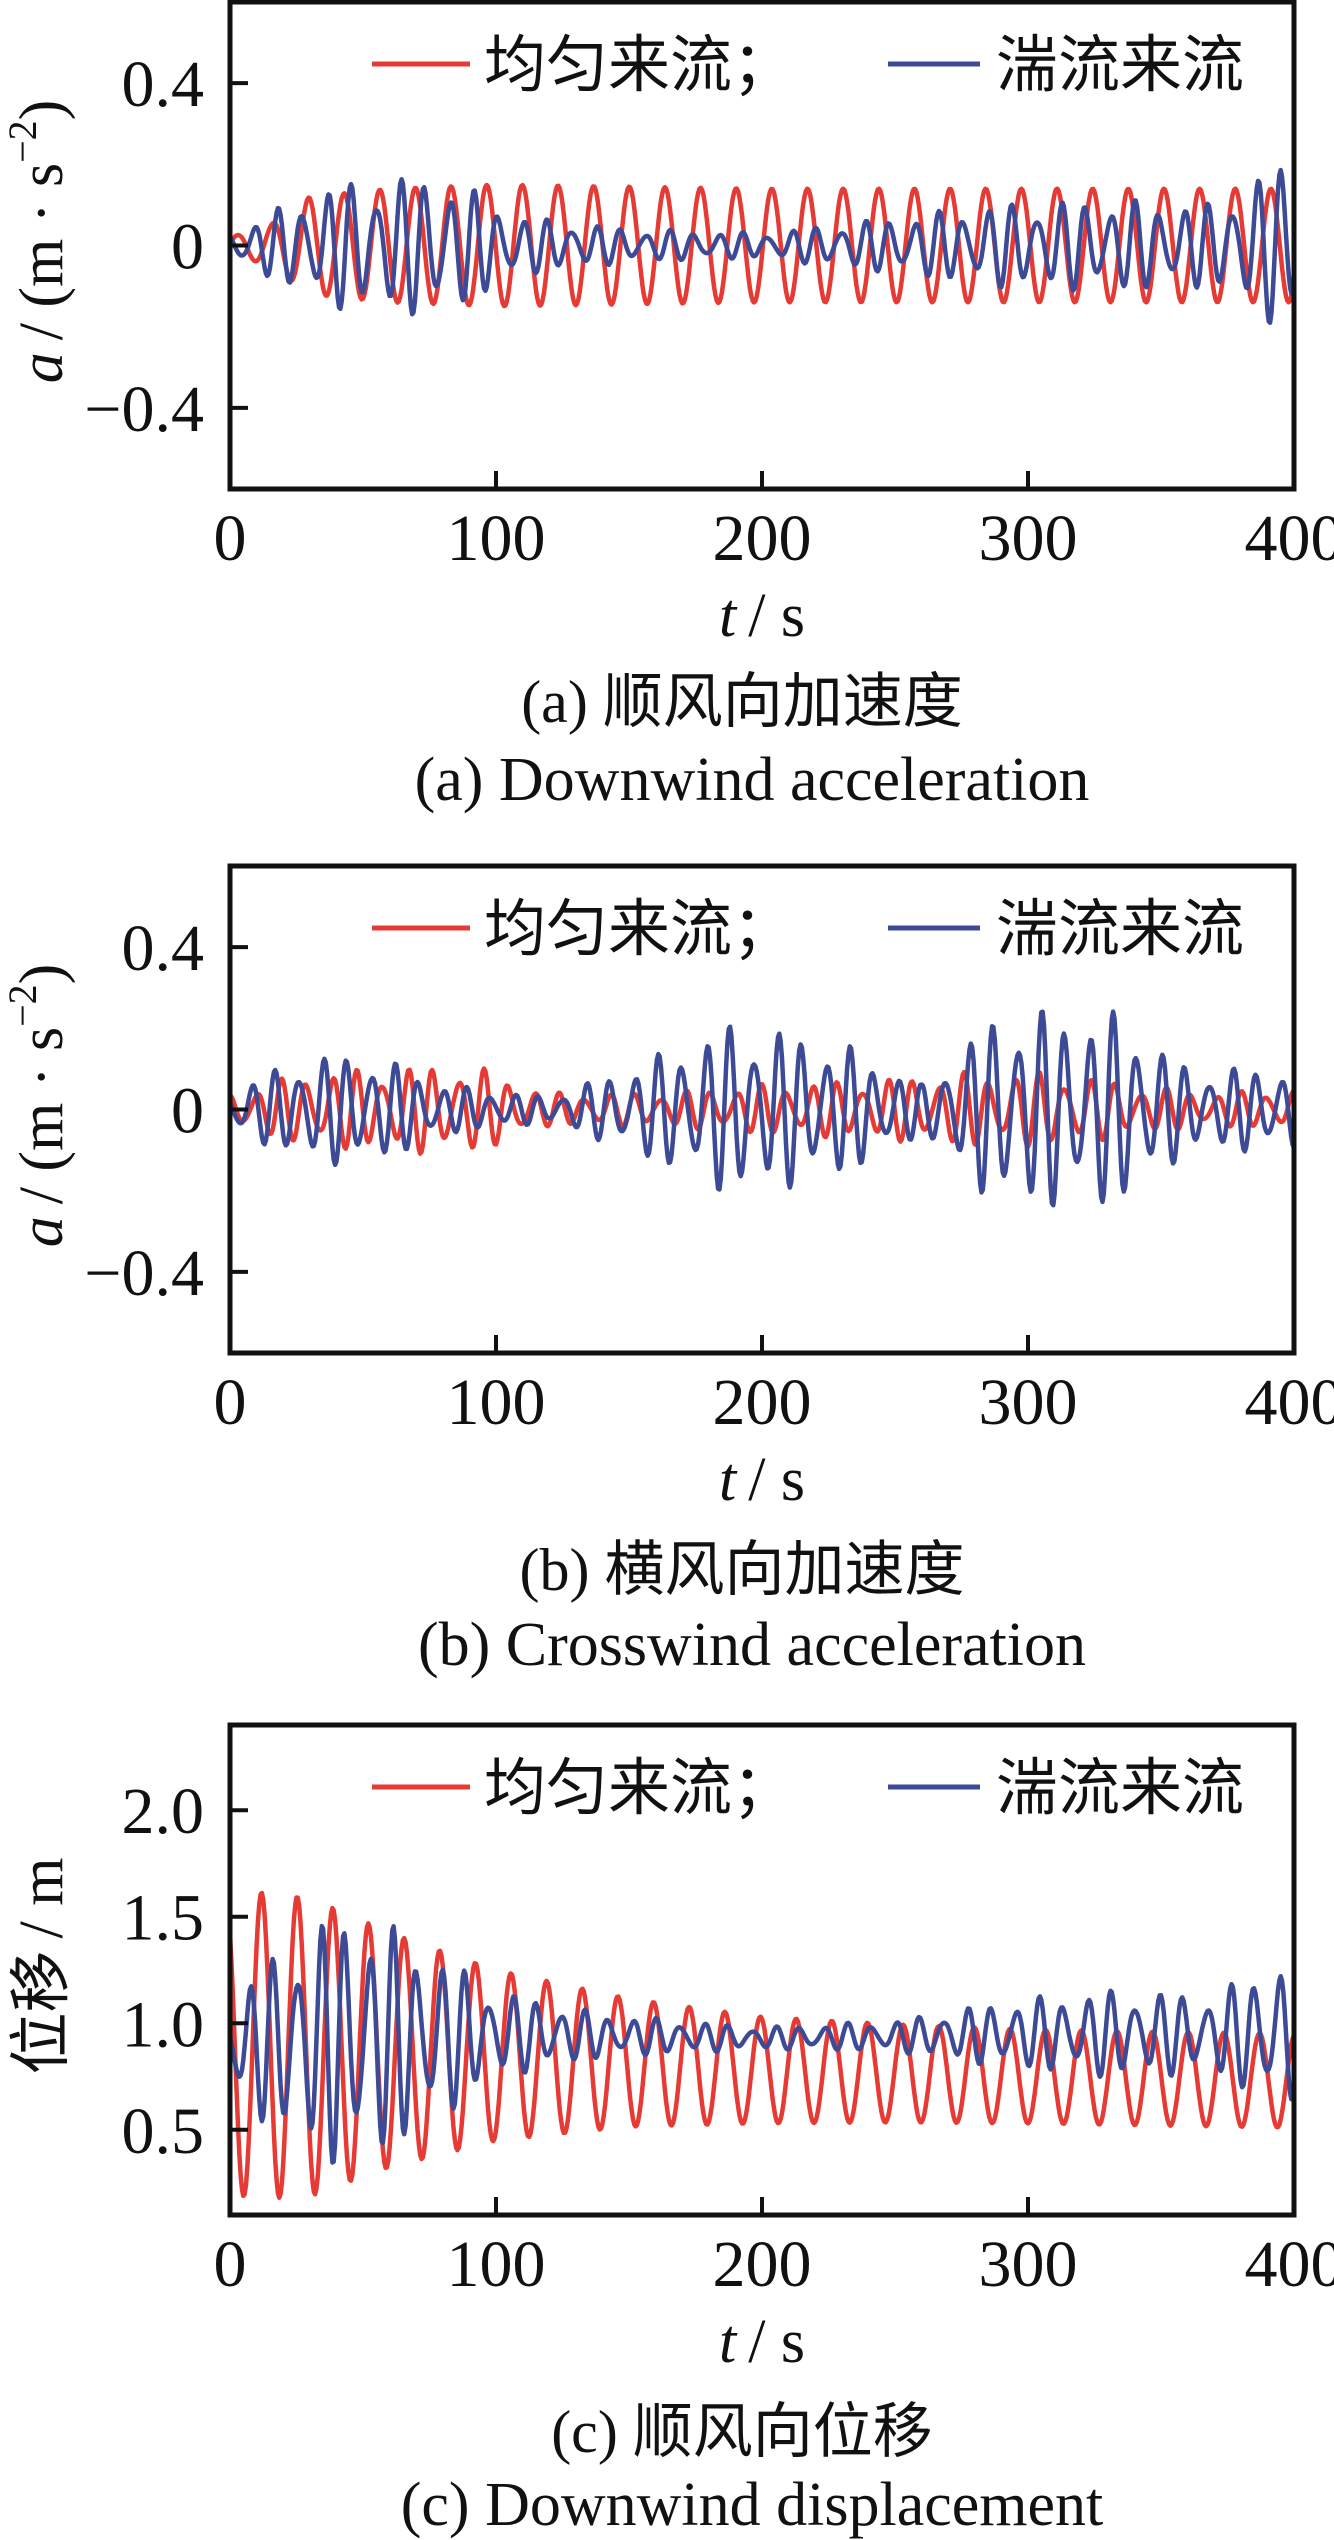 This screenshot has width=1334, height=2540. I want to click on y-axis-title: 位移 / m, so click(42, 1966).